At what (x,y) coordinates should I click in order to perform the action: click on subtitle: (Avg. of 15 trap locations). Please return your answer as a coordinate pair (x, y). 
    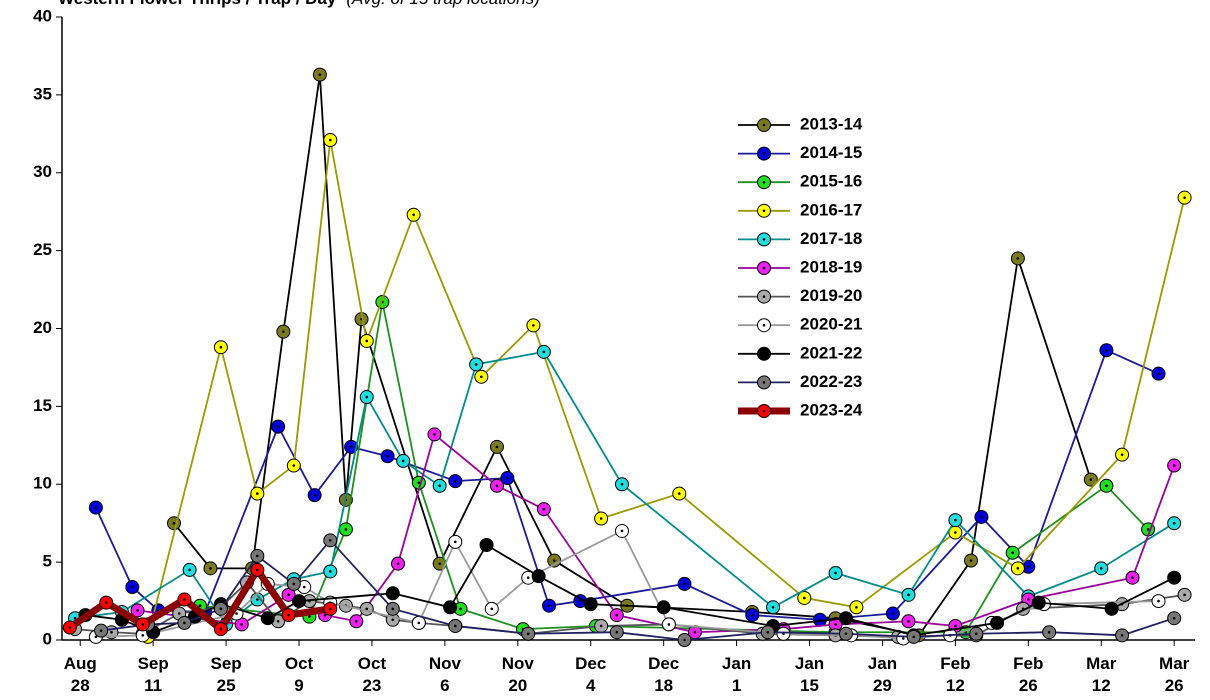
    Looking at the image, I should click on (442, 4).